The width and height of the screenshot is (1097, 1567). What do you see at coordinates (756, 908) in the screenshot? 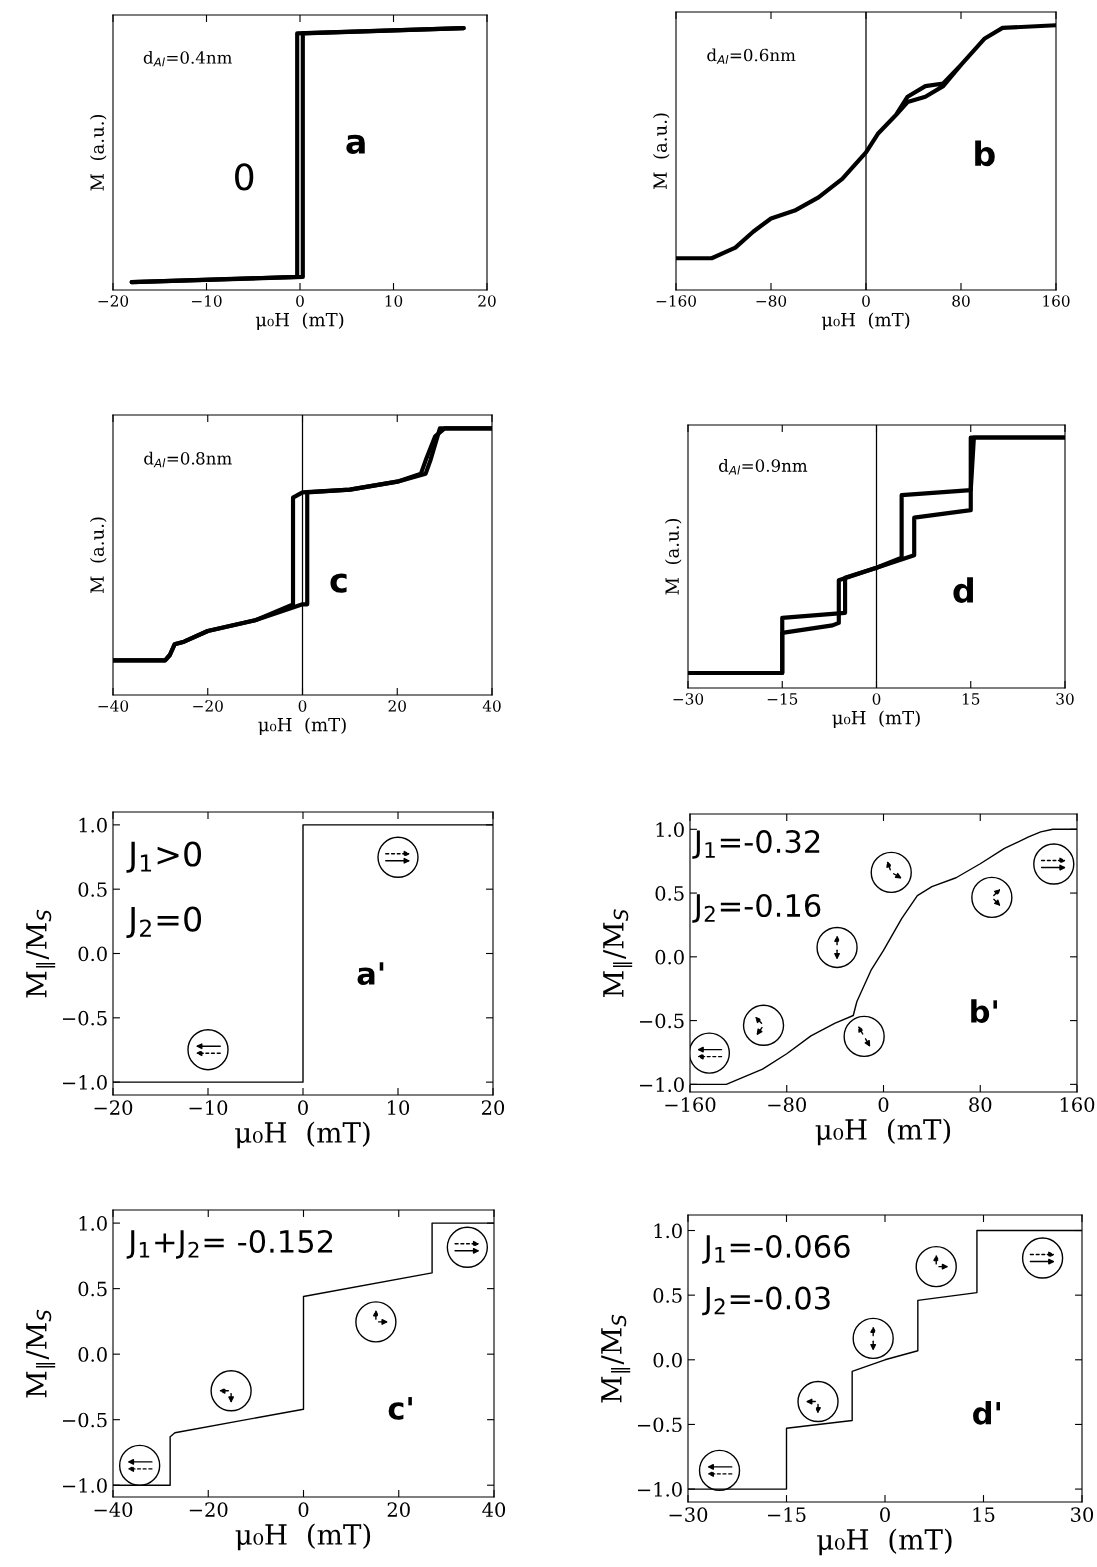
I see `annotation: J$_{2}$=-0.16` at bounding box center [756, 908].